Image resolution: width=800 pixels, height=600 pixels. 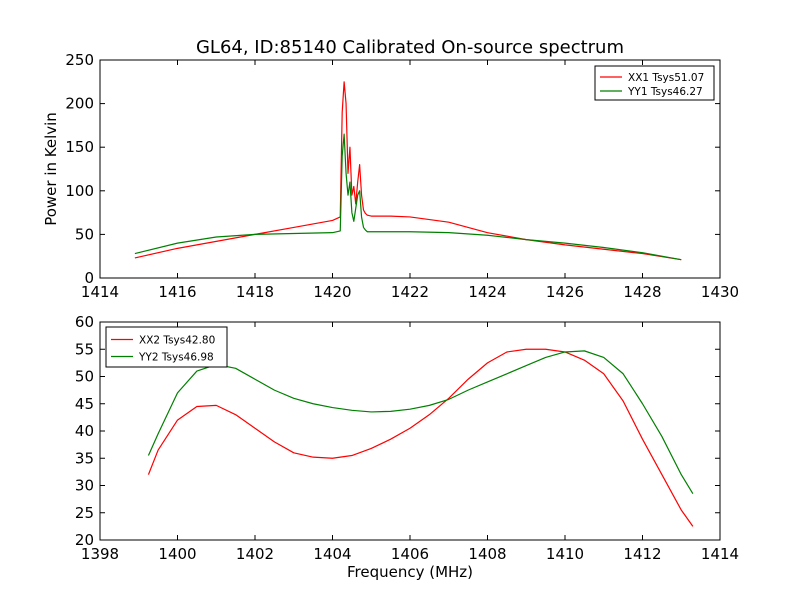 What do you see at coordinates (666, 78) in the screenshot?
I see `legend-label: XX1 Tsys51.07` at bounding box center [666, 78].